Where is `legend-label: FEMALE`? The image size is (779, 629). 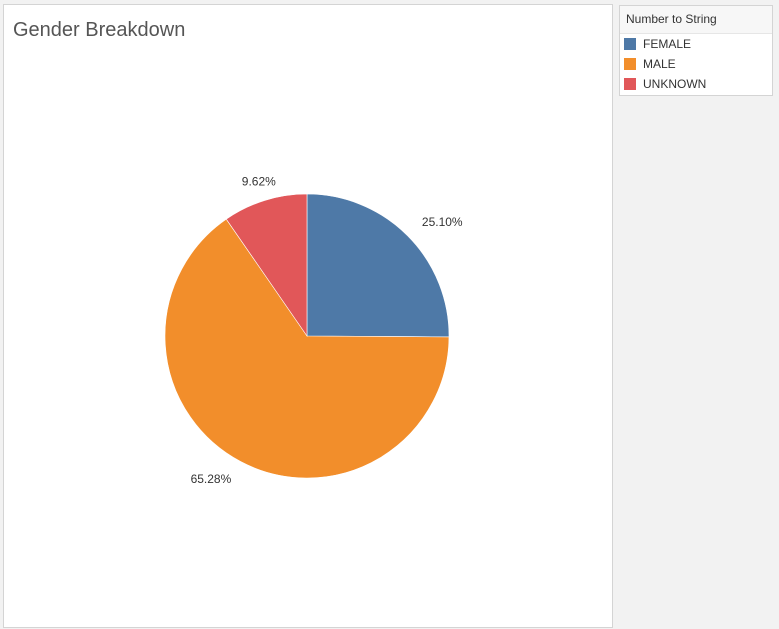 legend-label: FEMALE is located at coordinates (667, 44).